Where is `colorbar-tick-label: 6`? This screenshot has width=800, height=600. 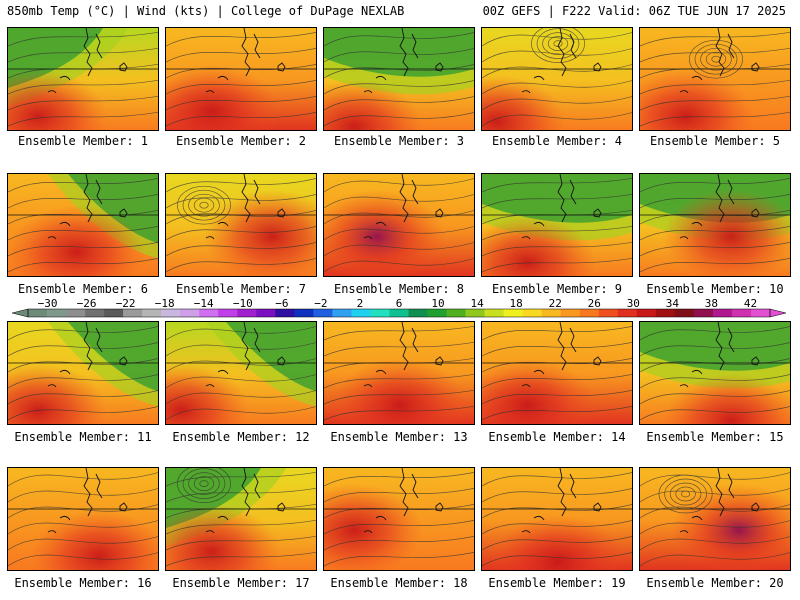 colorbar-tick-label: 6 is located at coordinates (399, 303).